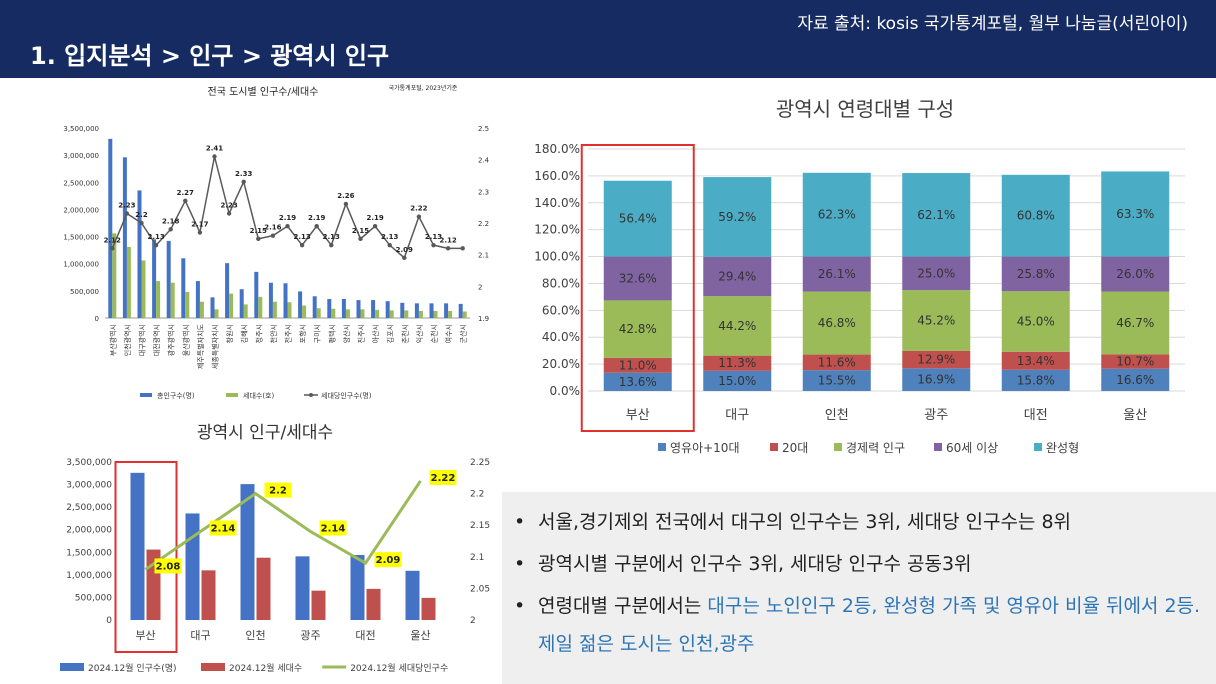 The width and height of the screenshot is (1216, 684). I want to click on segment-label: 15.0%, so click(737, 381).